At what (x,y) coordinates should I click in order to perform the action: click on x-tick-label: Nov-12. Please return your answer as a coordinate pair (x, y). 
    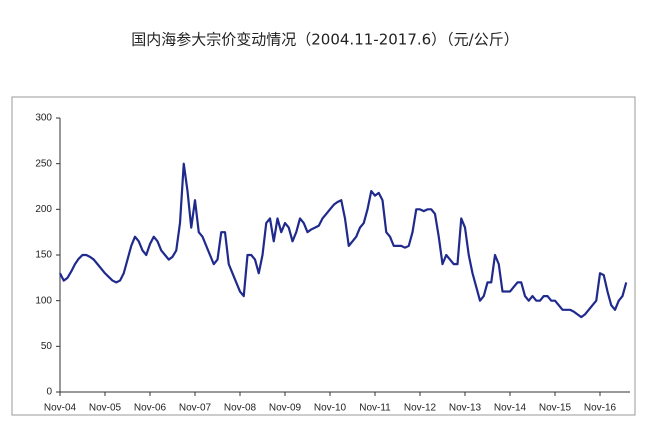
    Looking at the image, I should click on (420, 408).